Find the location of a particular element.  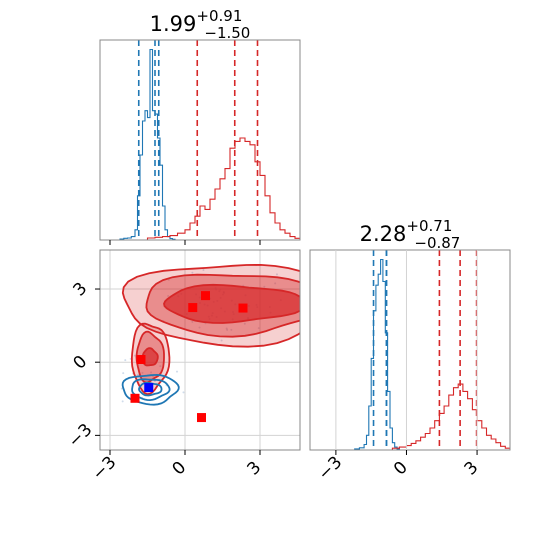

title-minus: −0.87 is located at coordinates (437, 243).